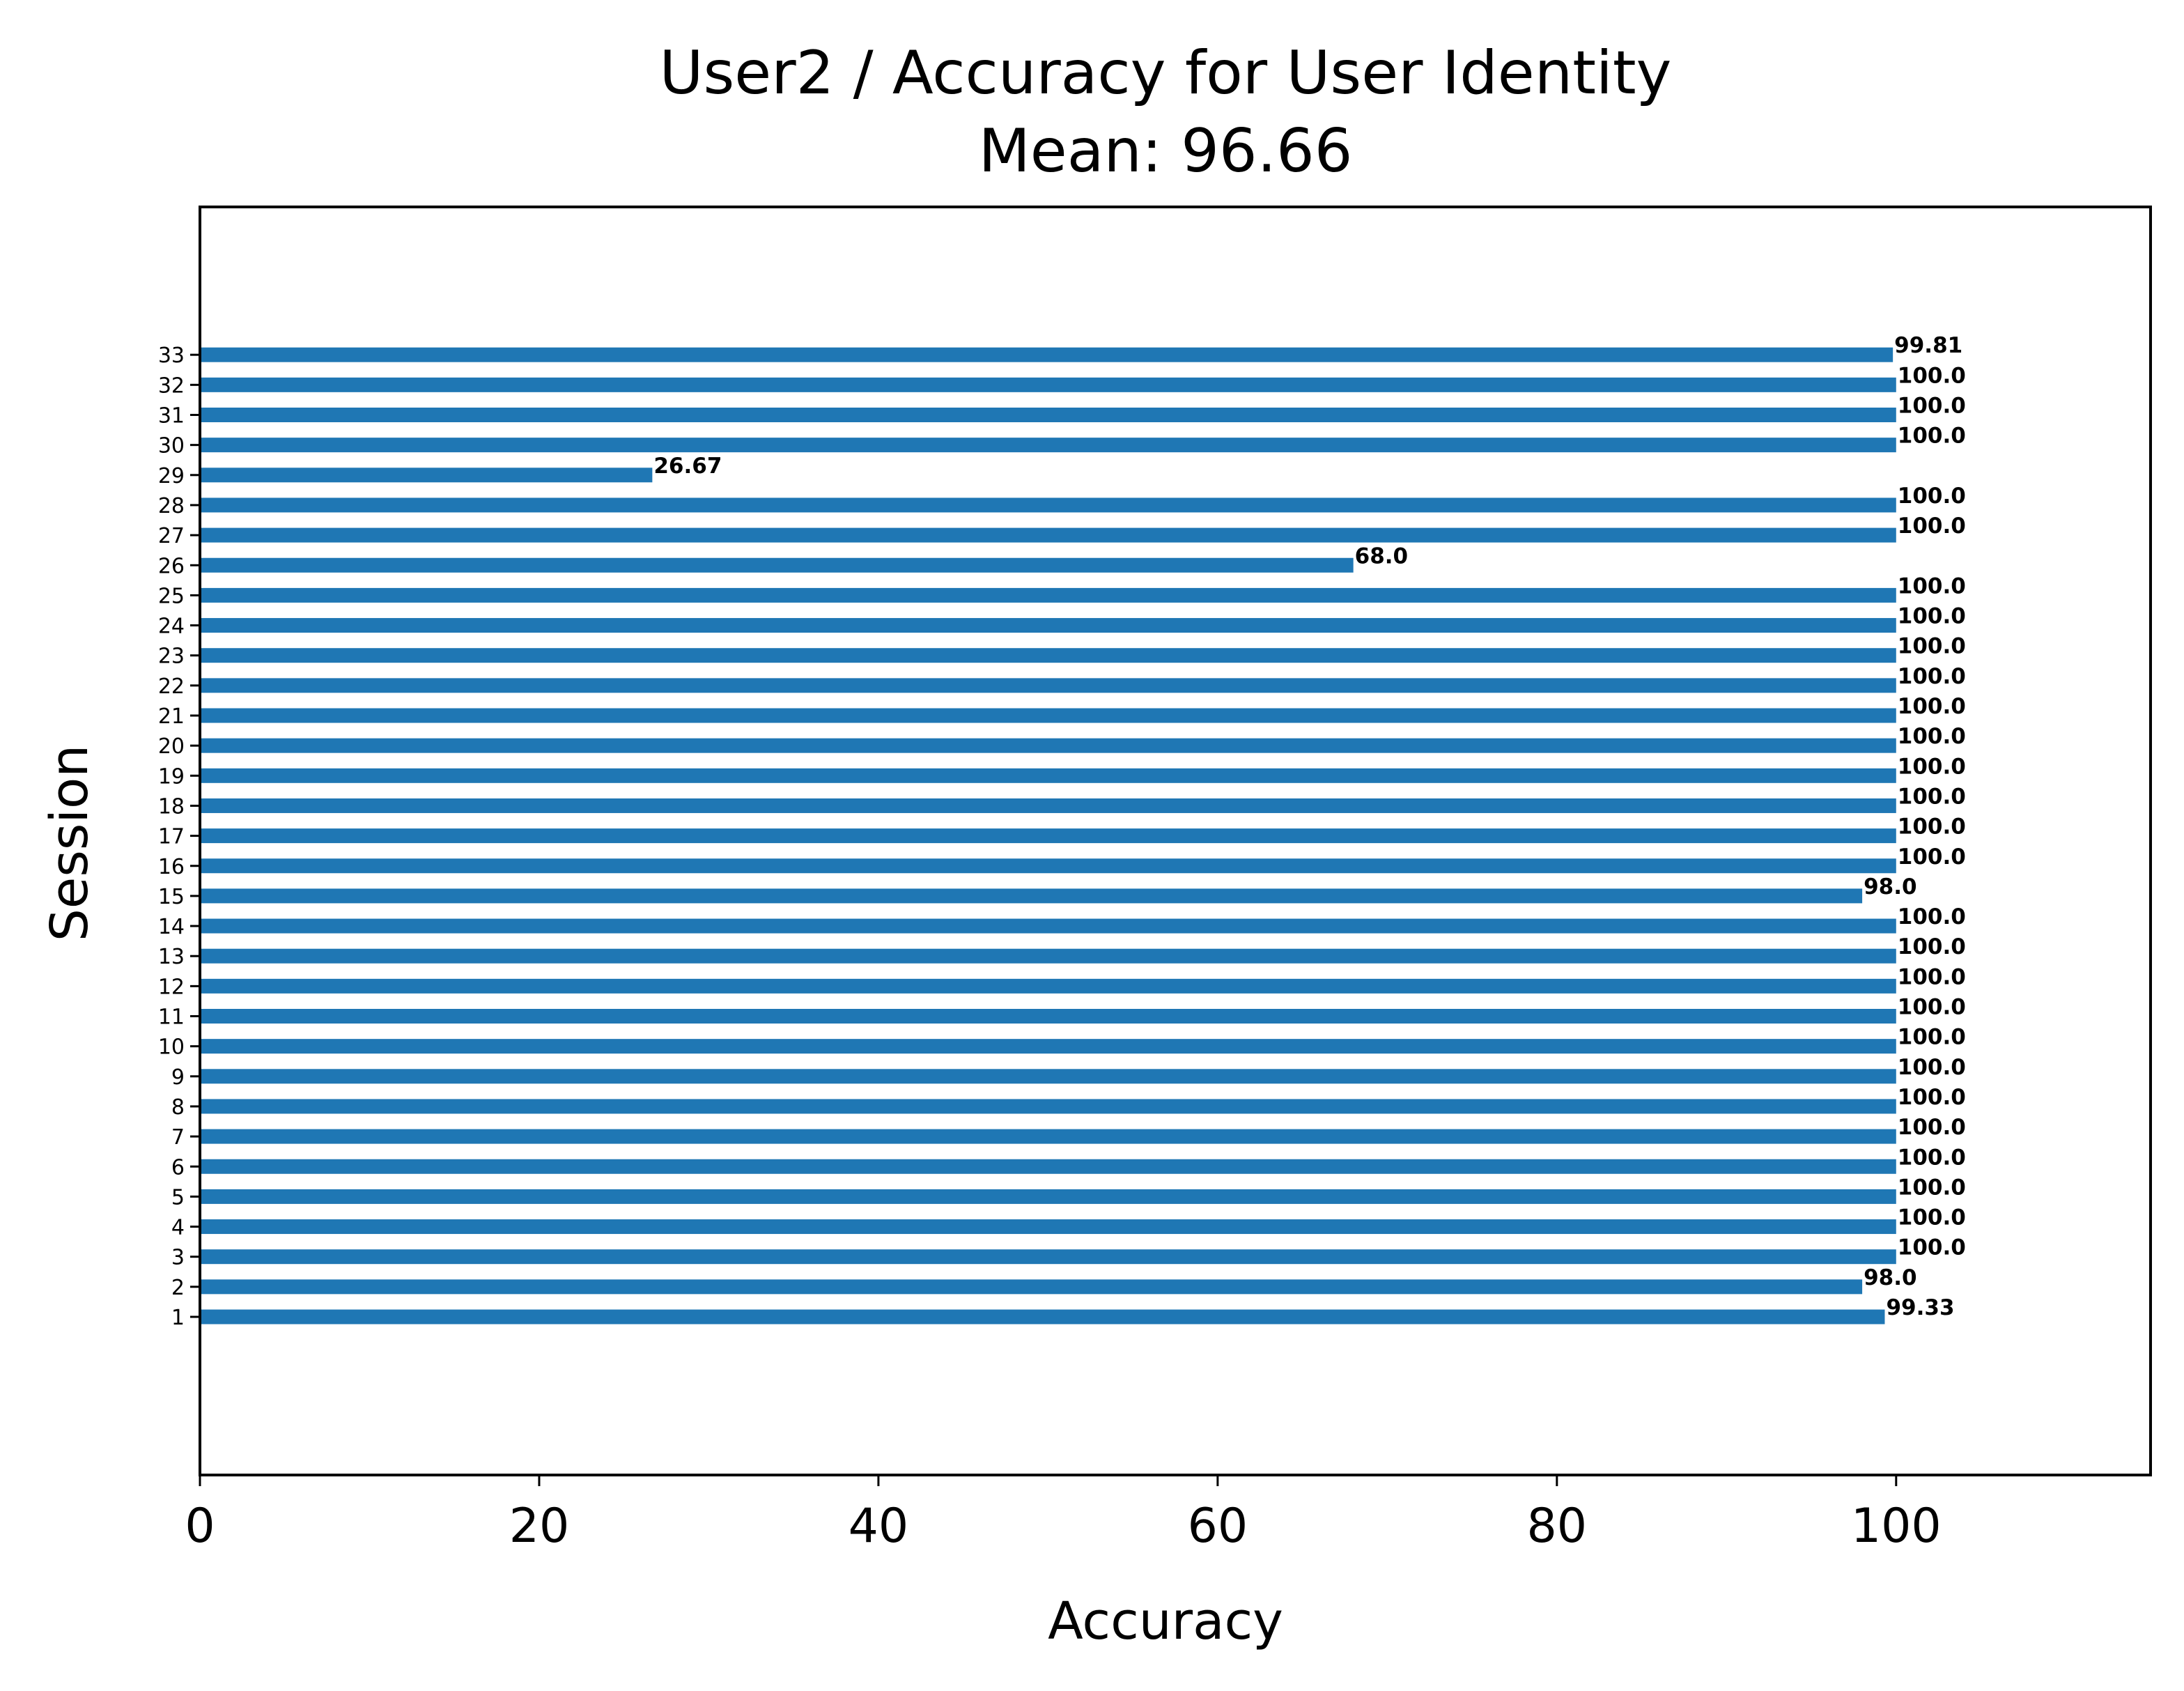  I want to click on y-tick-label-18: 18, so click(171, 806).